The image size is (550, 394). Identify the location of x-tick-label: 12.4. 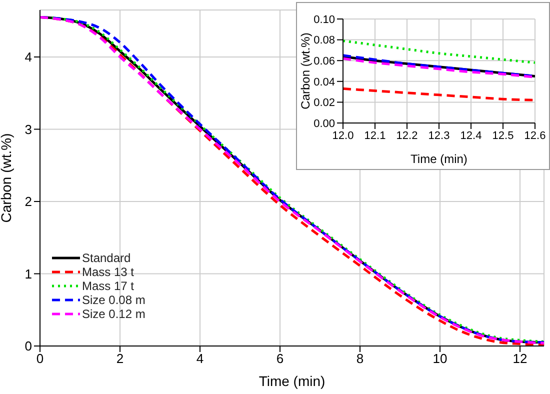
(471, 136).